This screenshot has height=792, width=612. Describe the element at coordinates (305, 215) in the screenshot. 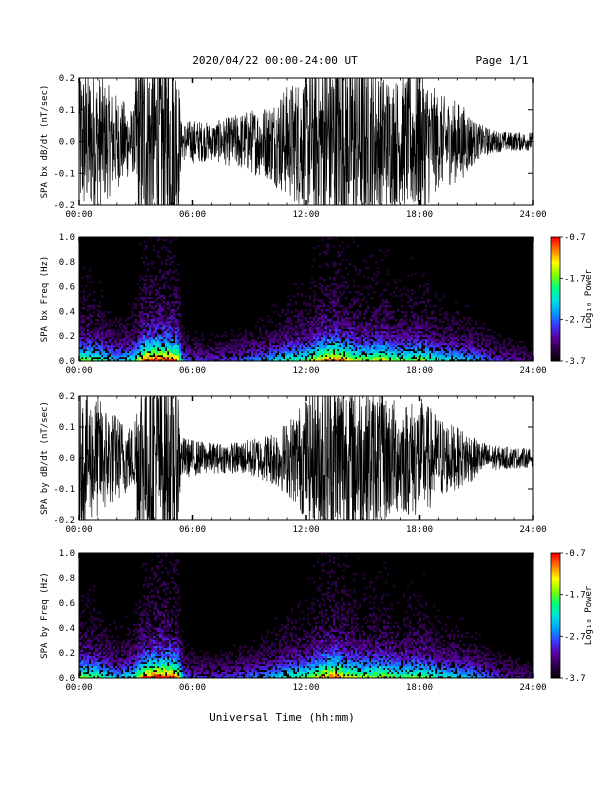

I see `x-tick-label: 12:00` at that location.